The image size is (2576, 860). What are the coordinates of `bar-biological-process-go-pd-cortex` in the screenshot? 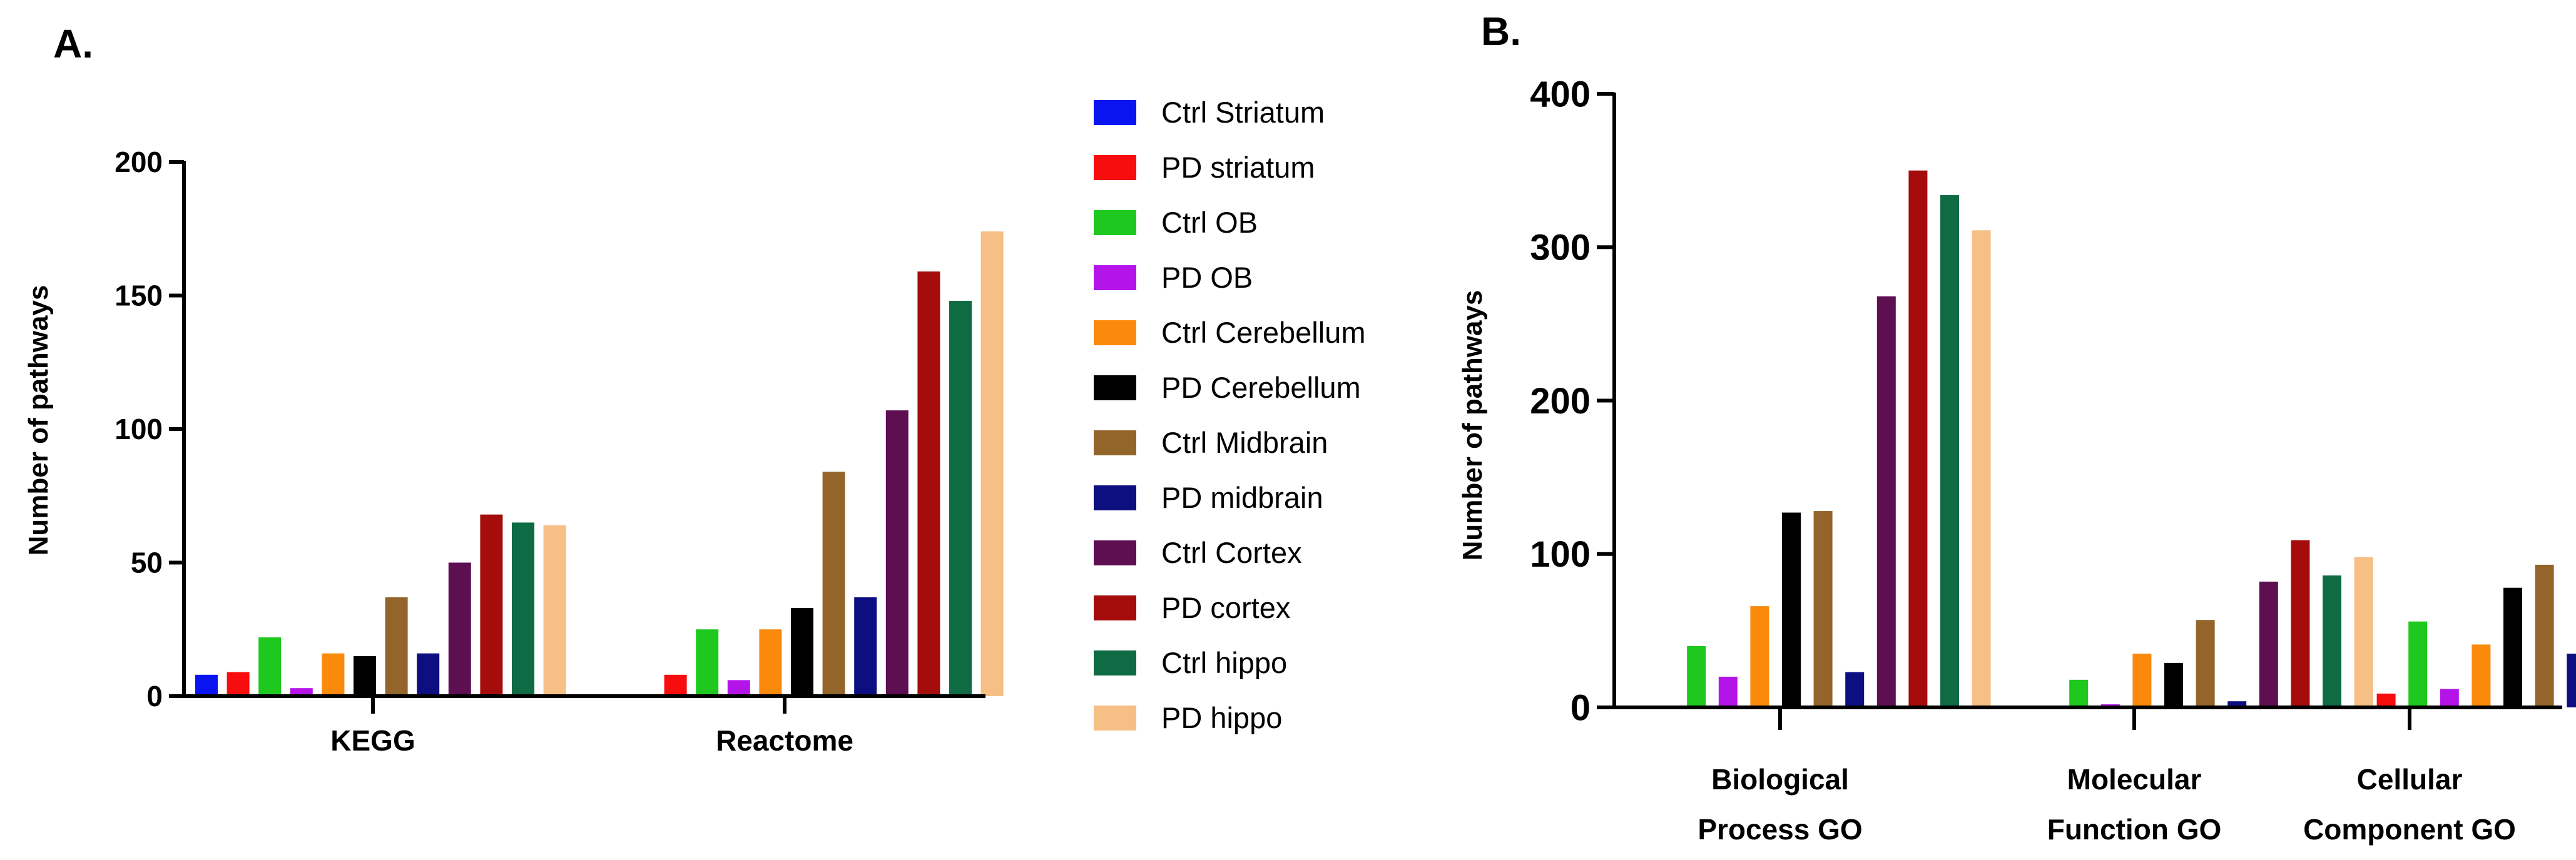 It's located at (1918, 438).